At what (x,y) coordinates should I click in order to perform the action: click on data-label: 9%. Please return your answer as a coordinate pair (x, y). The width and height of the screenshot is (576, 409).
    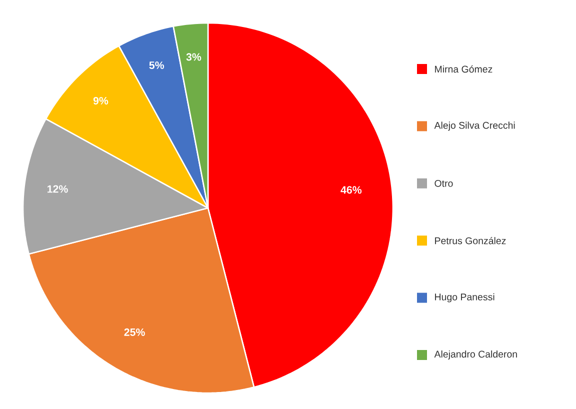
    Looking at the image, I should click on (100, 100).